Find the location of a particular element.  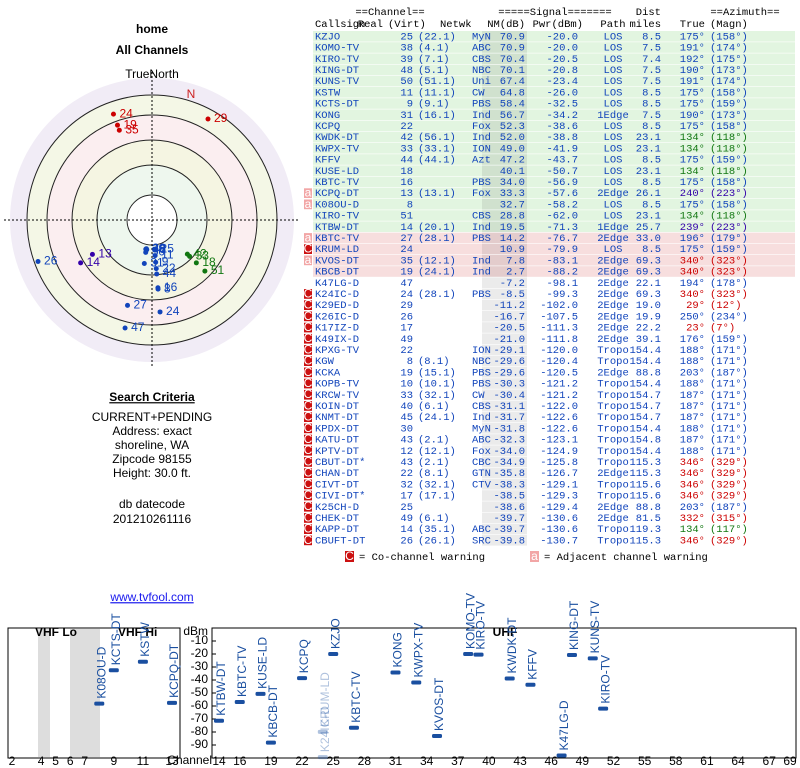

cell-pwr: -71.3 is located at coordinates (562, 228).